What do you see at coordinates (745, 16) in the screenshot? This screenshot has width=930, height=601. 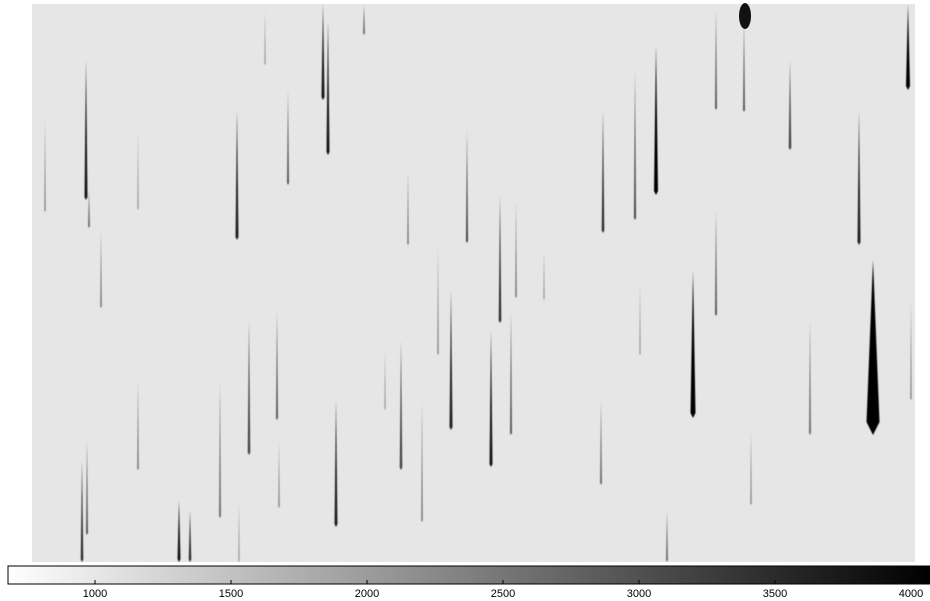 I see `star-blob` at bounding box center [745, 16].